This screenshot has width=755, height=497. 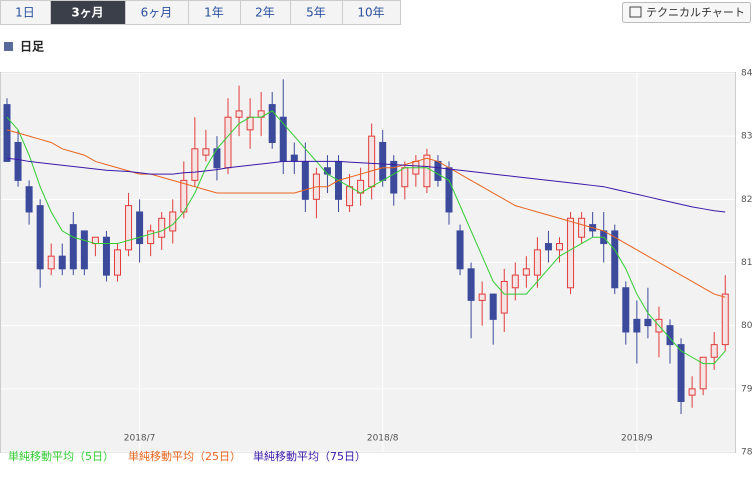 What do you see at coordinates (366, 185) in the screenshot?
I see `moving-average` at bounding box center [366, 185].